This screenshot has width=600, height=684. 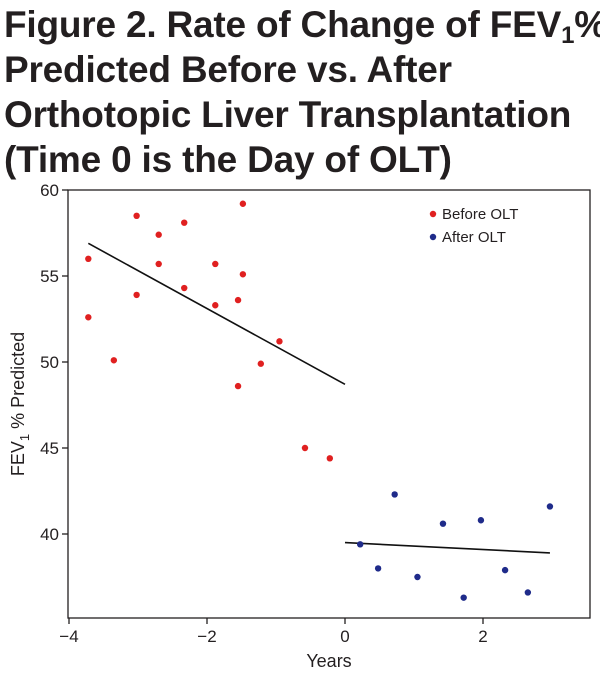 What do you see at coordinates (206, 636) in the screenshot?
I see `x-tick-label: −2` at bounding box center [206, 636].